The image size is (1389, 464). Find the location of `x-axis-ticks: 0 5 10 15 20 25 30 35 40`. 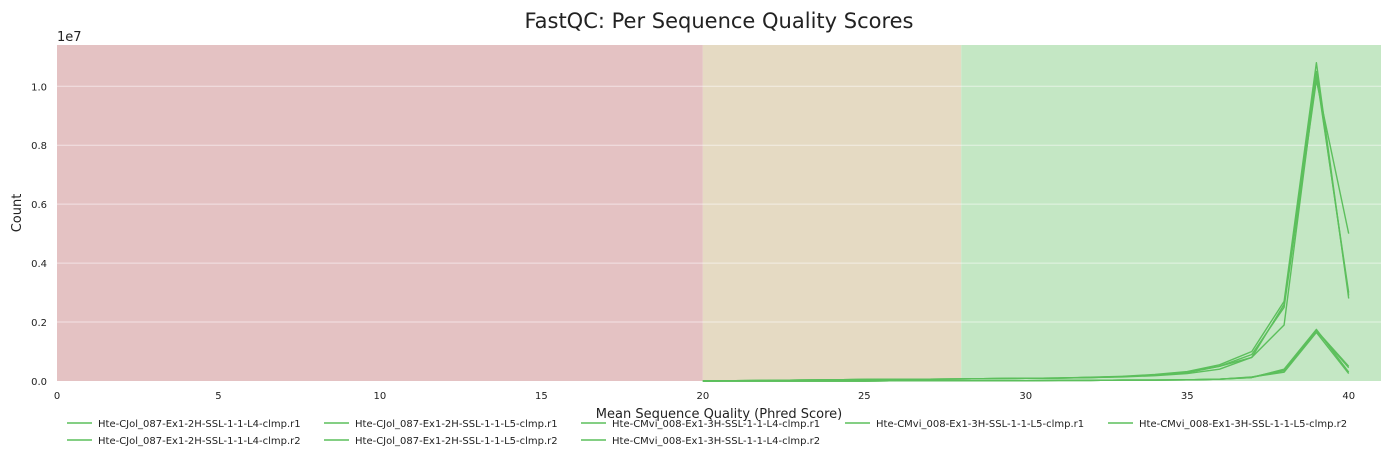

x-axis-ticks: 0 5 10 15 20 25 30 35 40 is located at coordinates (704, 396).